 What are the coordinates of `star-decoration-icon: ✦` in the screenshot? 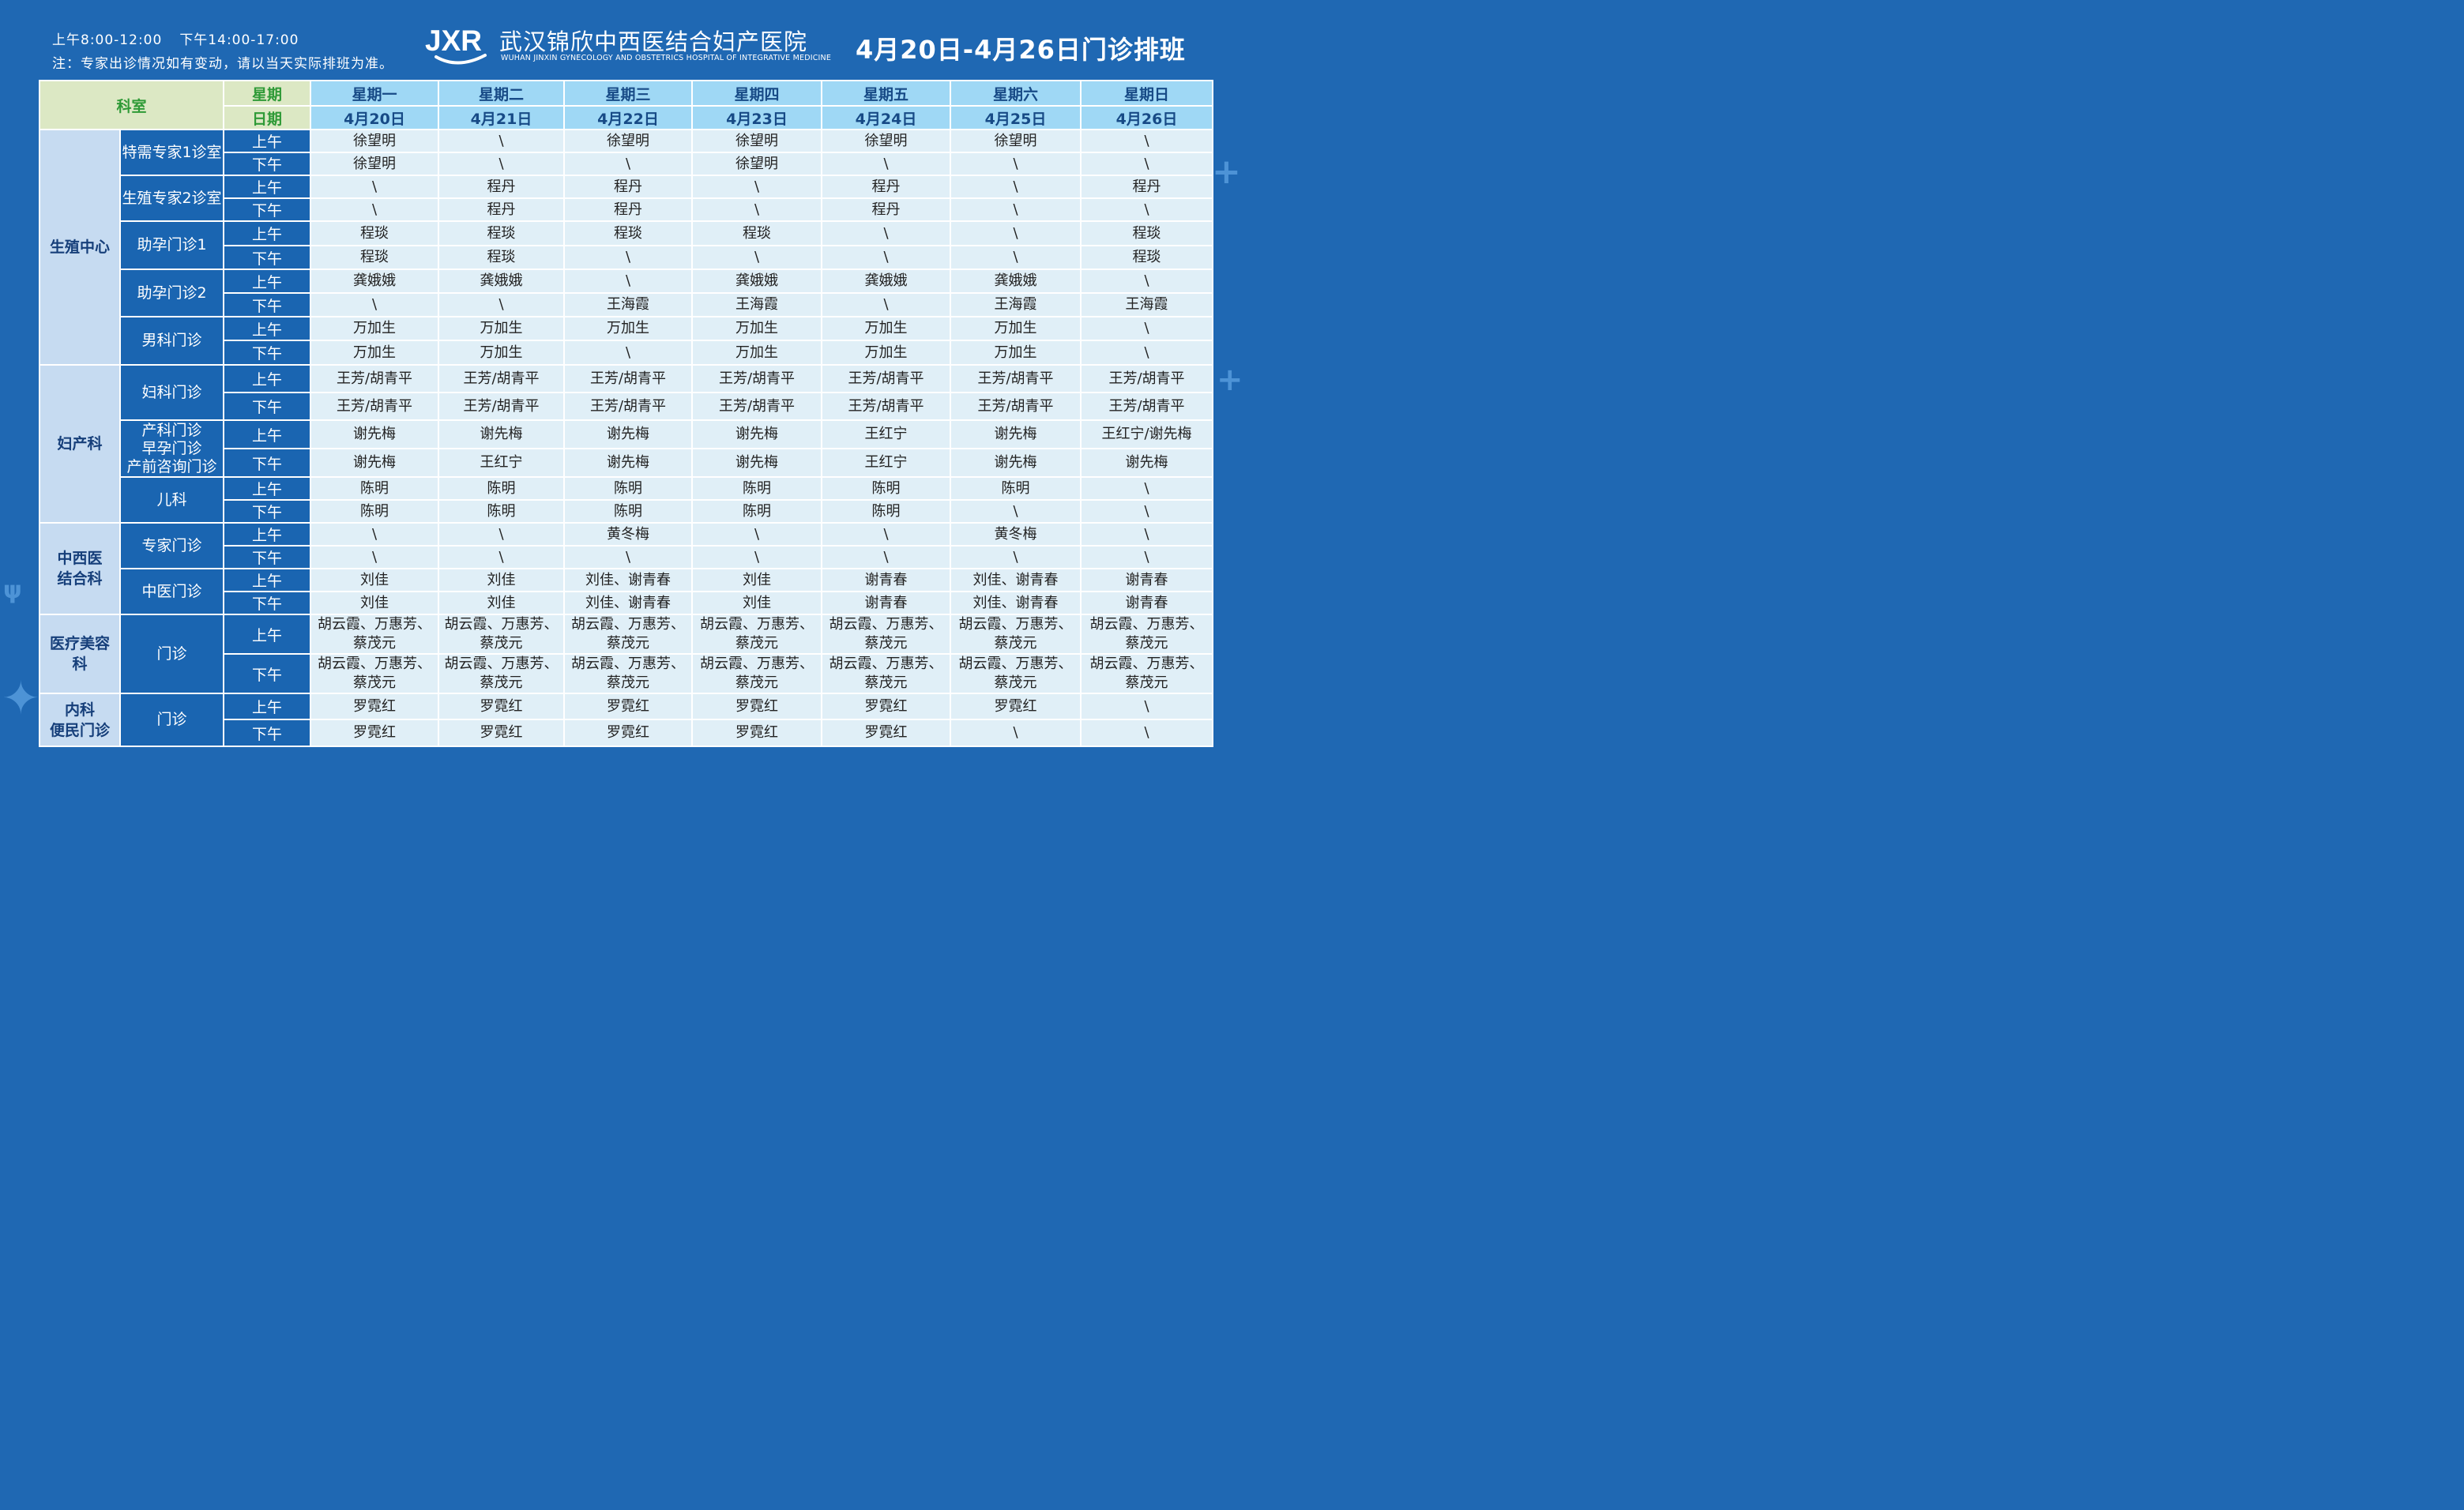 It's located at (21, 698).